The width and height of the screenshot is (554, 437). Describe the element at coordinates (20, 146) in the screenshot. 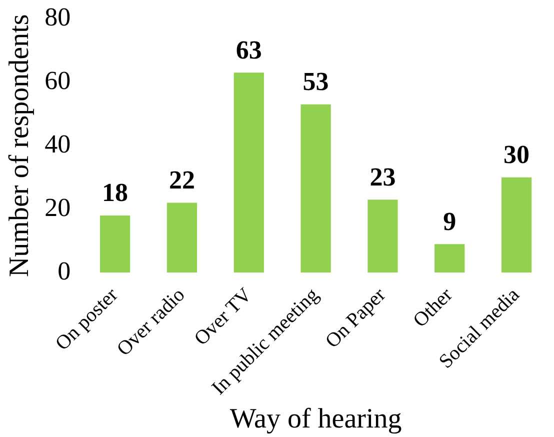

I see `y-axis-title: Number of respondents` at that location.